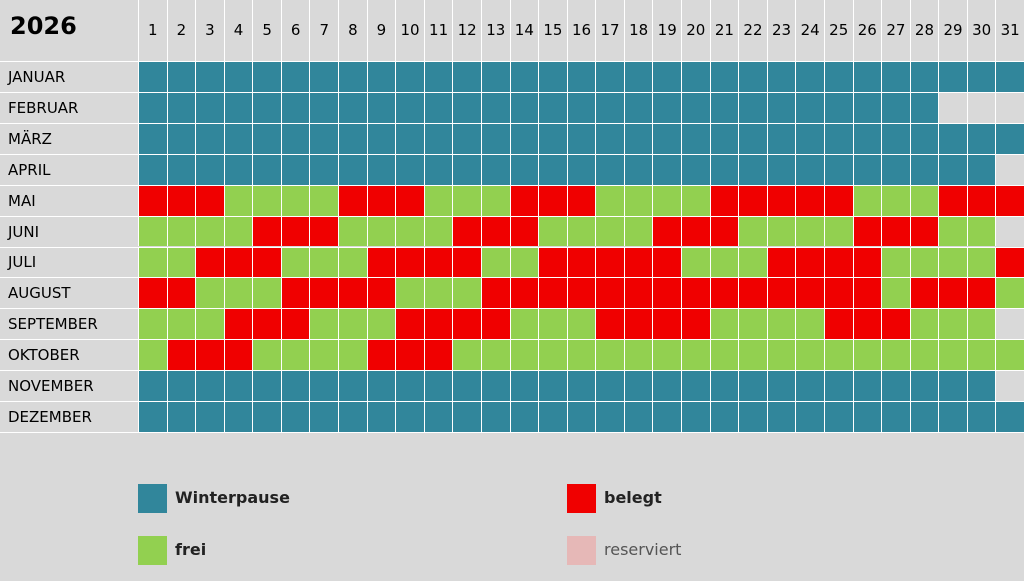  What do you see at coordinates (981, 30) in the screenshot?
I see `day-header: 30` at bounding box center [981, 30].